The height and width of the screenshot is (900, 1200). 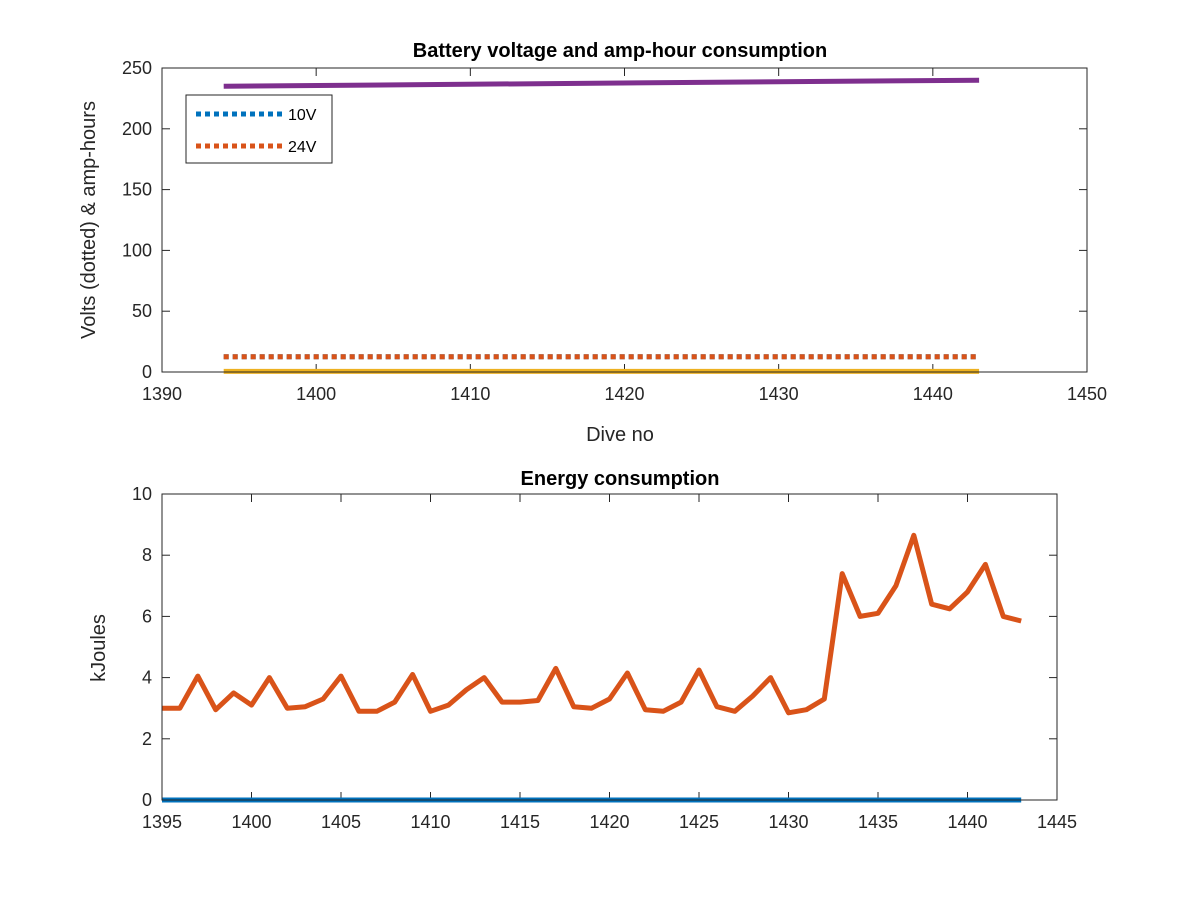 I want to click on y-tick-label: 2, so click(x=147, y=739).